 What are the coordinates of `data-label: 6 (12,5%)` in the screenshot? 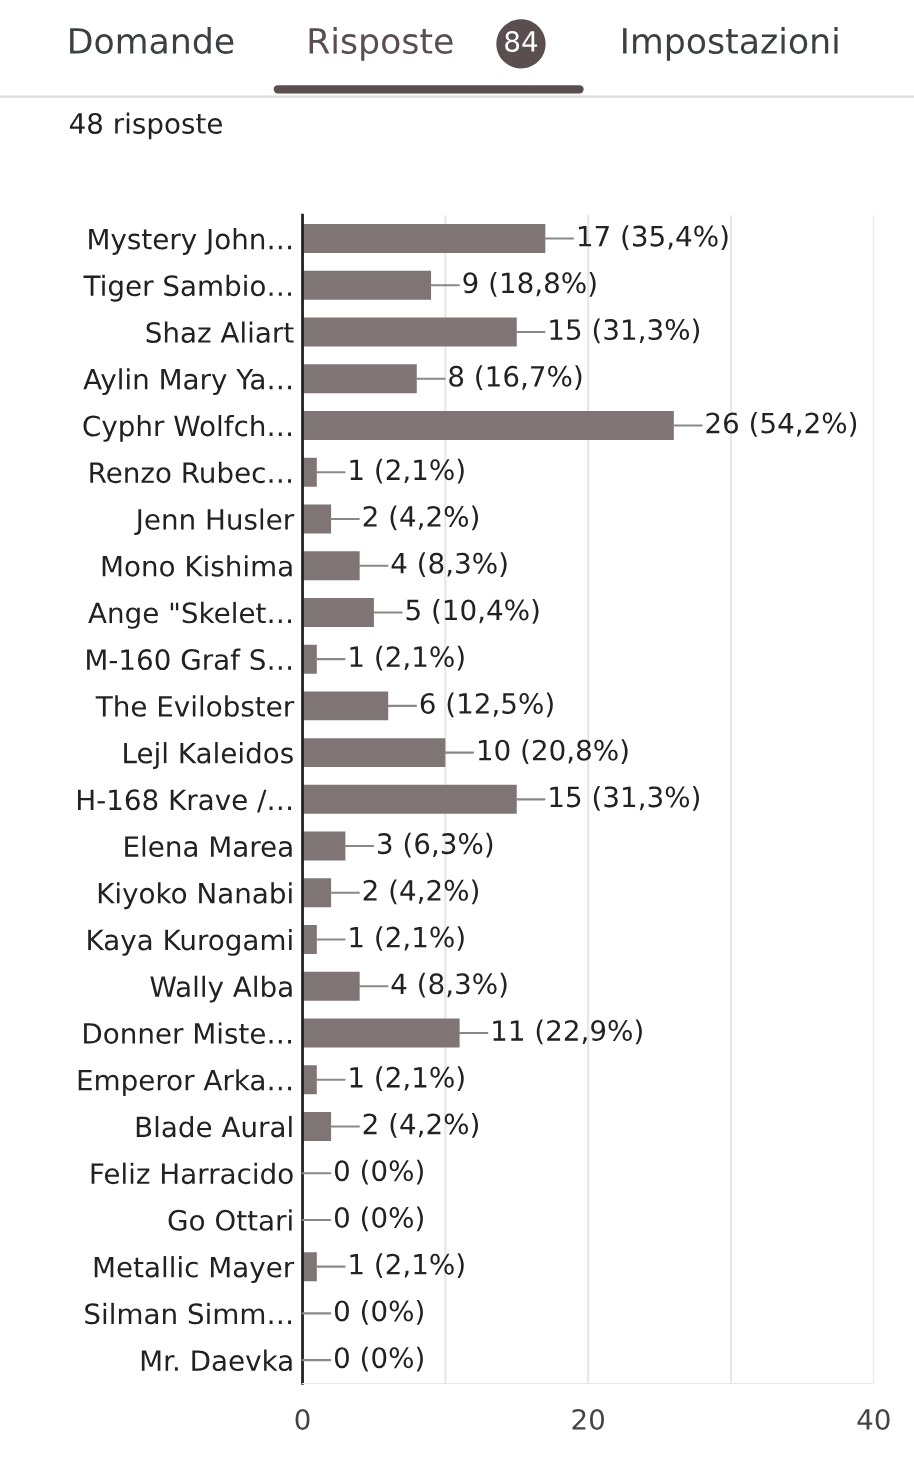 It's located at (486, 705).